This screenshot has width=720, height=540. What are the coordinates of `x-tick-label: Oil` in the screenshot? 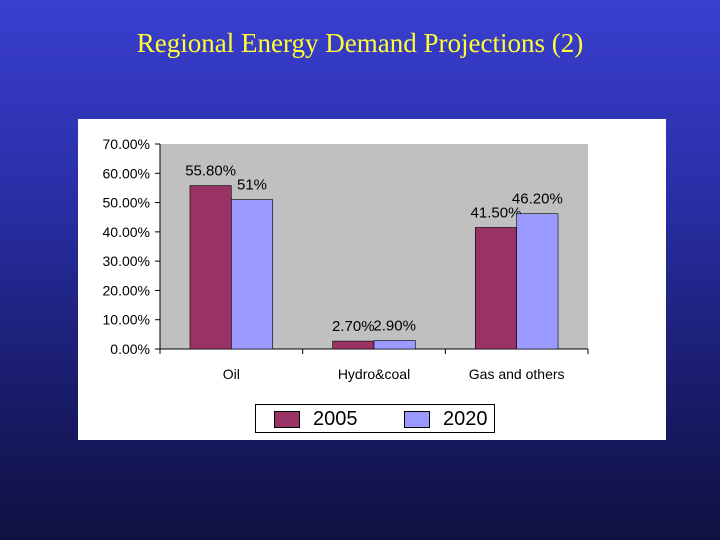 It's located at (231, 374).